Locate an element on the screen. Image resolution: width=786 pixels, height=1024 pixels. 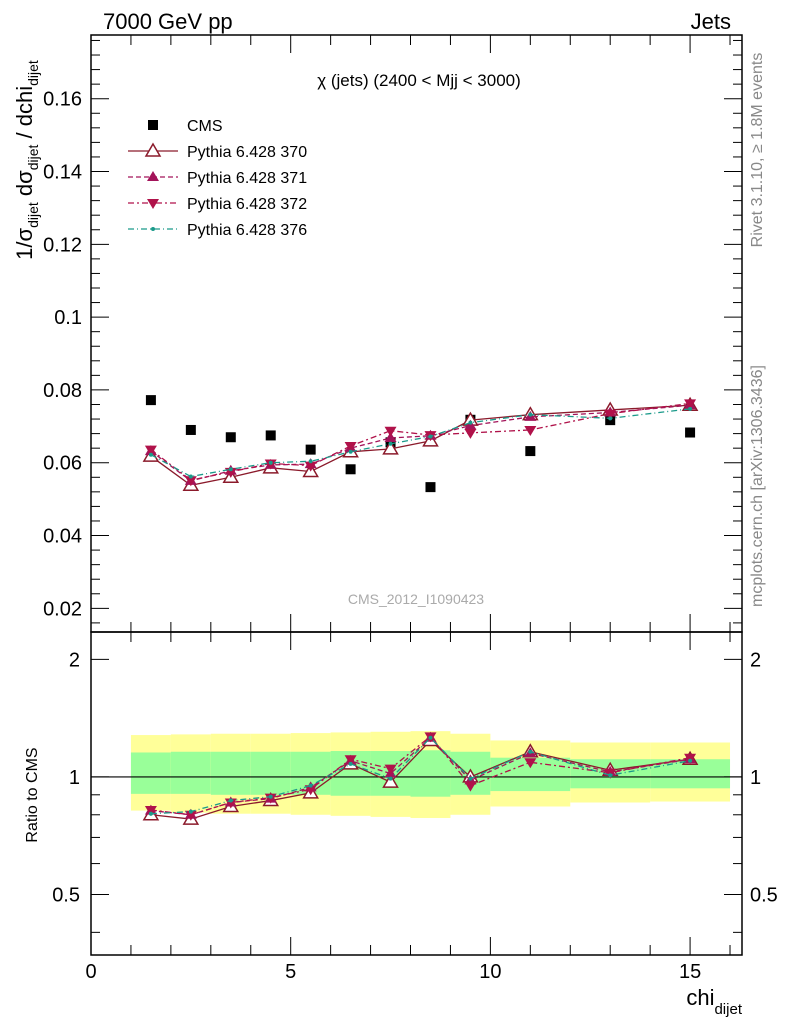
main-y-tick-label: 0.06 is located at coordinates (62, 464).